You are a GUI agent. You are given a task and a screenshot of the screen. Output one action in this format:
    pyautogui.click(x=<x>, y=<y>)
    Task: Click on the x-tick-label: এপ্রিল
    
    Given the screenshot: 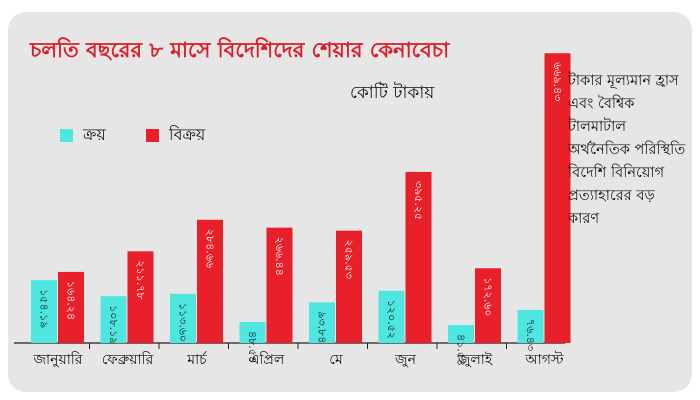 What is the action you would take?
    pyautogui.click(x=267, y=359)
    